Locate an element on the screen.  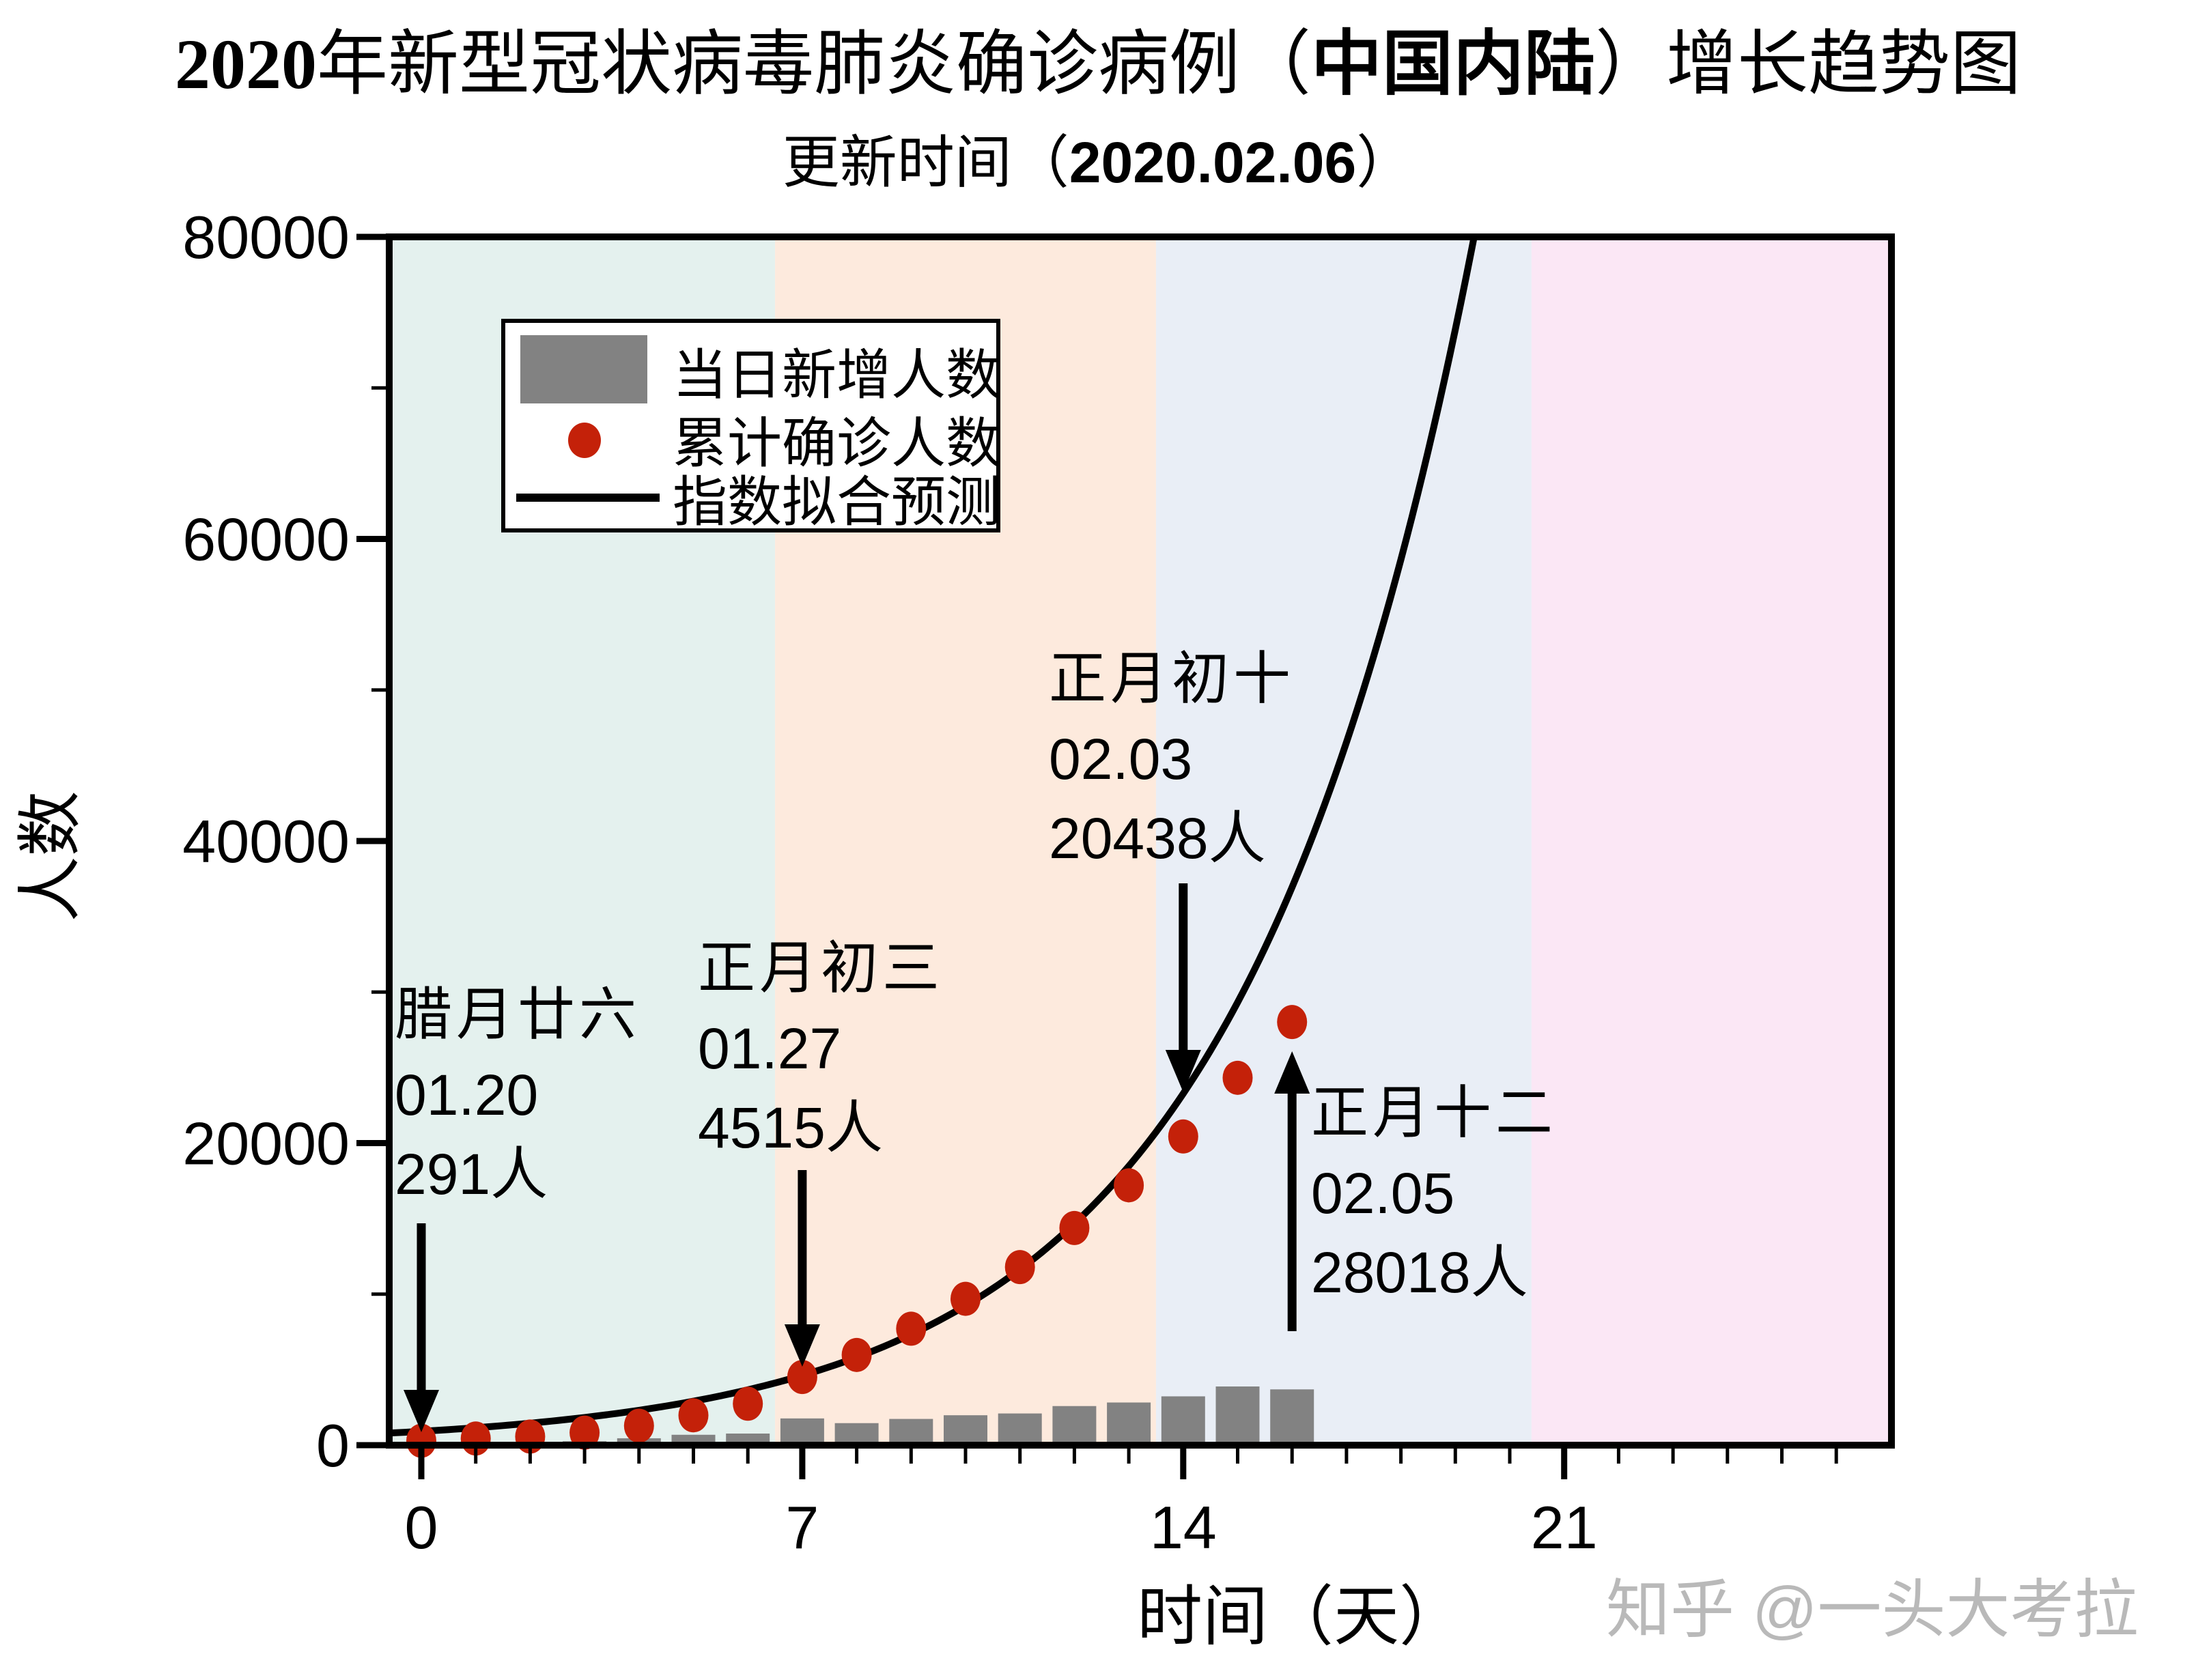
svg-text: 20000 is located at coordinates (266, 1144).